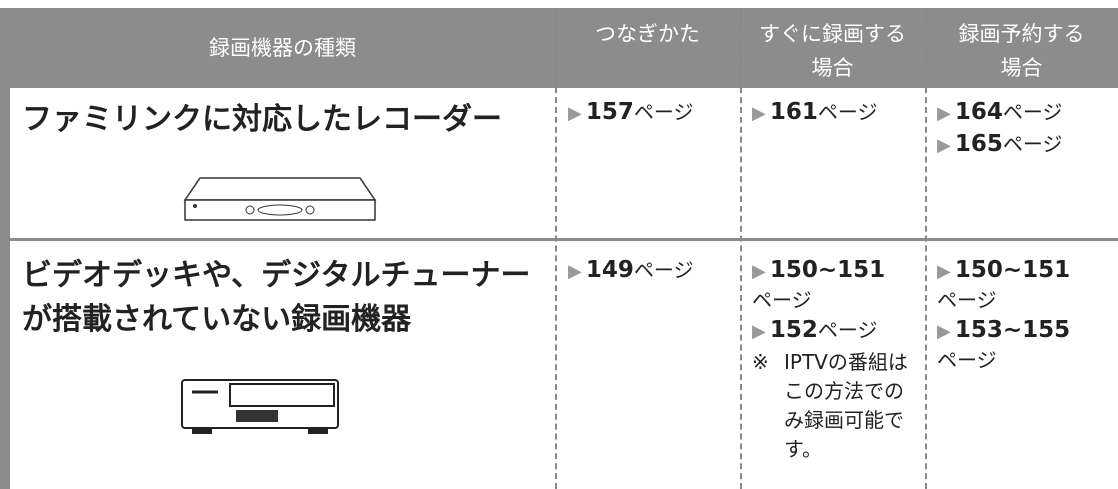 The width and height of the screenshot is (1118, 489). Describe the element at coordinates (5, 248) in the screenshot. I see `left-bar` at that location.